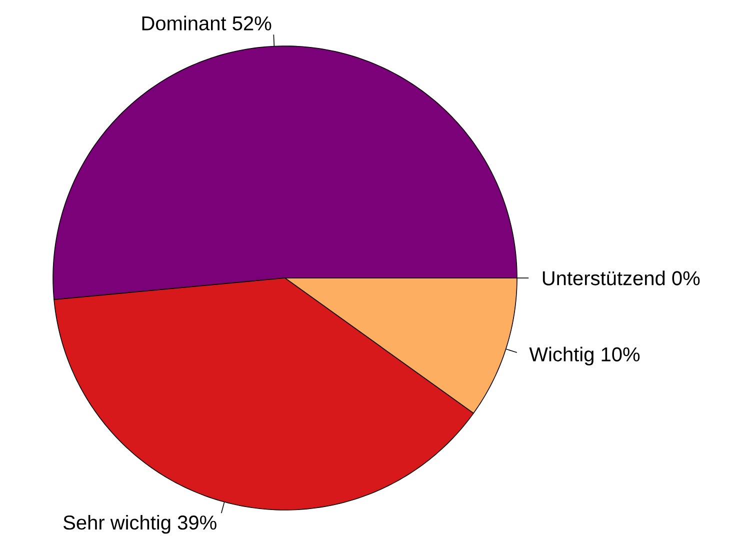 Image resolution: width=756 pixels, height=537 pixels. I want to click on data-label: 10%, so click(621, 354).